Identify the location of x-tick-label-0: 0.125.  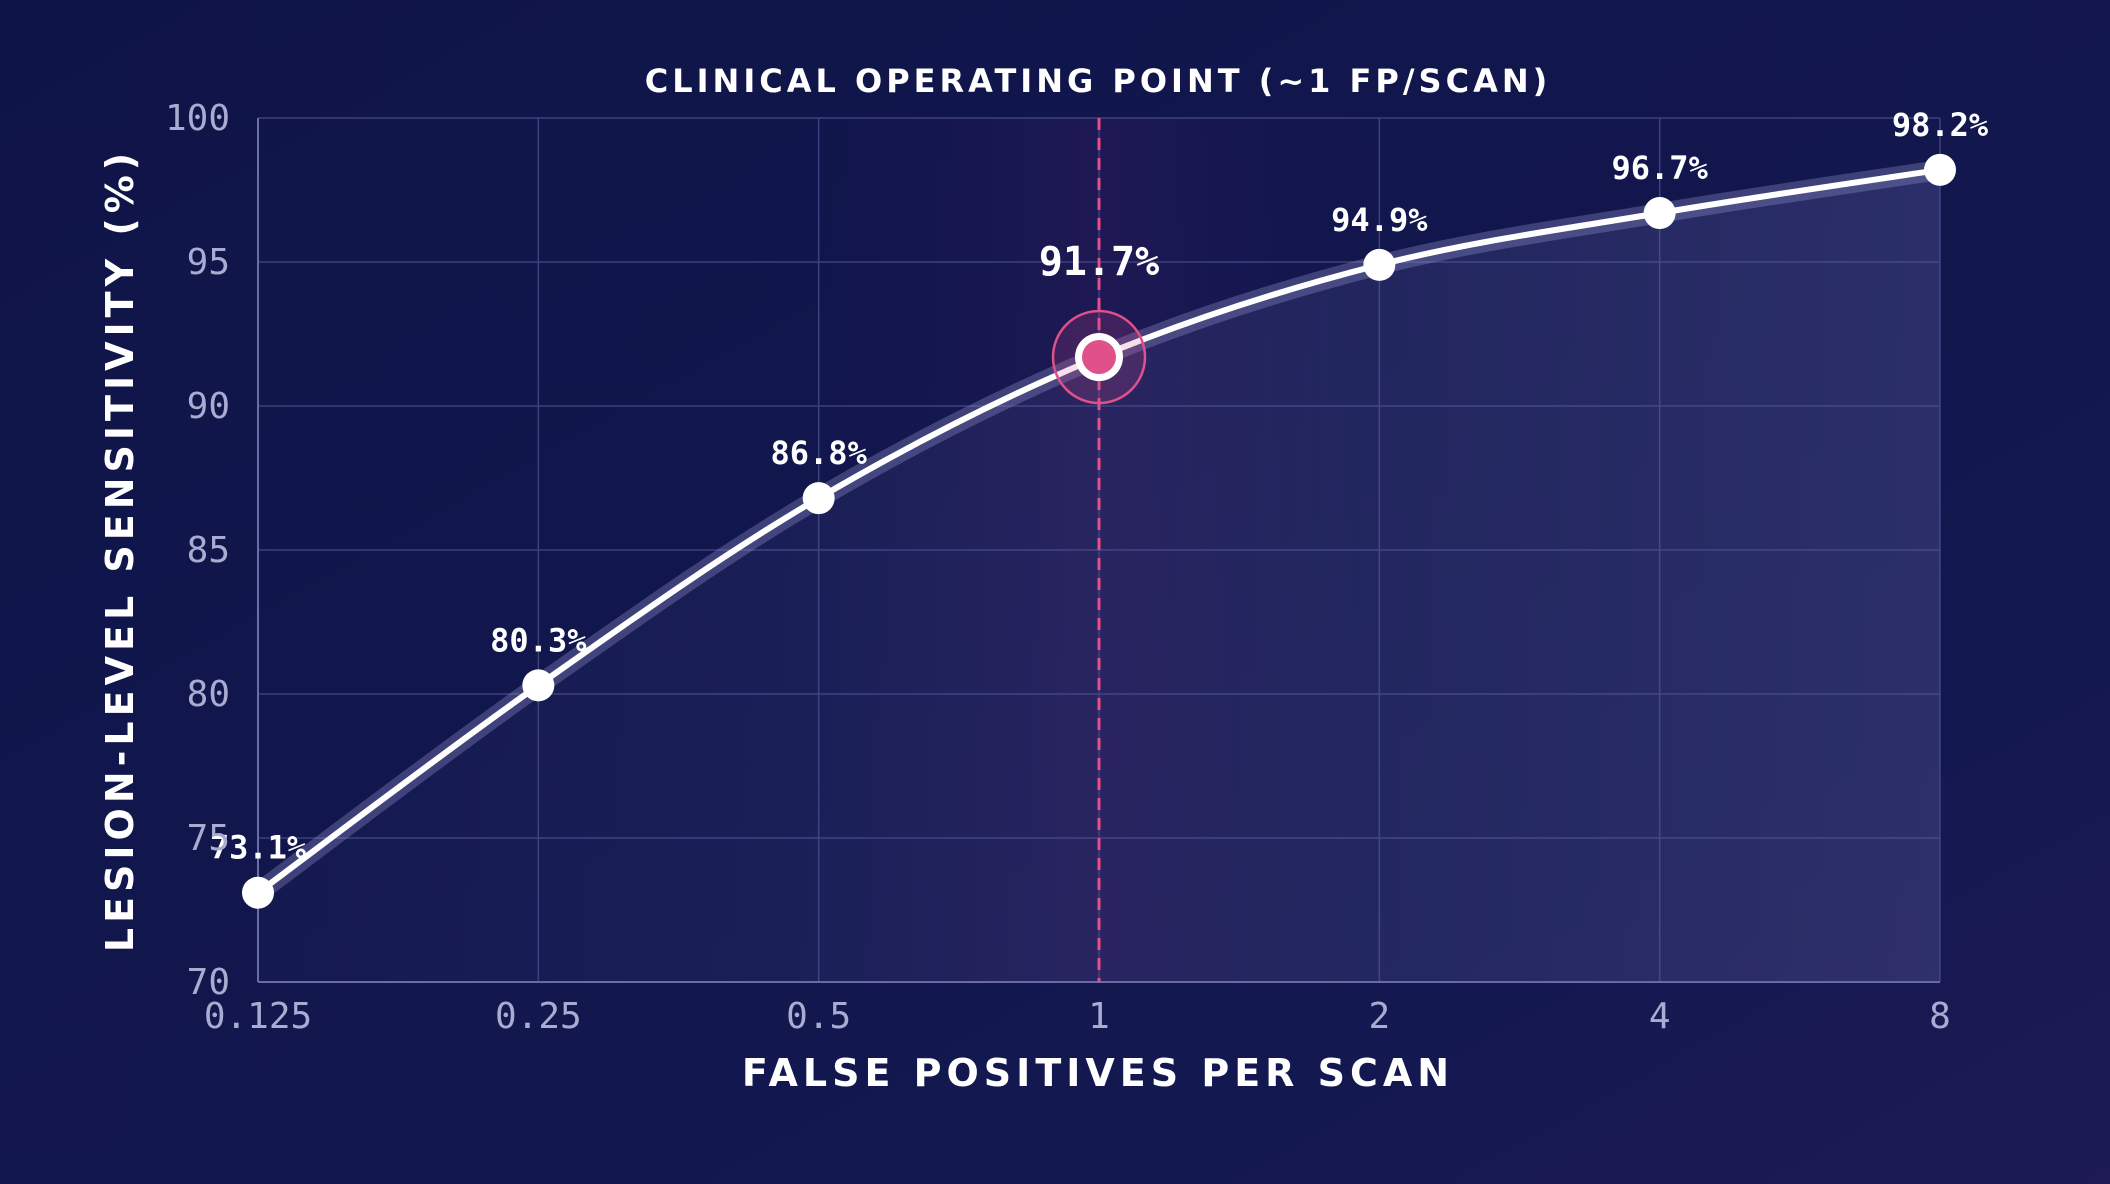
(258, 1016).